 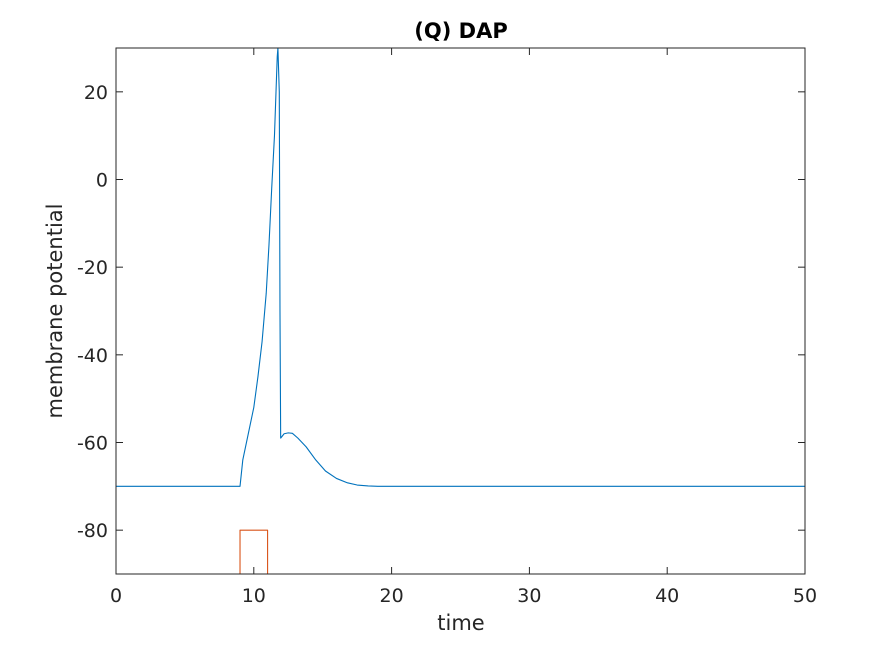 I want to click on y-tick-label: -20, so click(x=92, y=268).